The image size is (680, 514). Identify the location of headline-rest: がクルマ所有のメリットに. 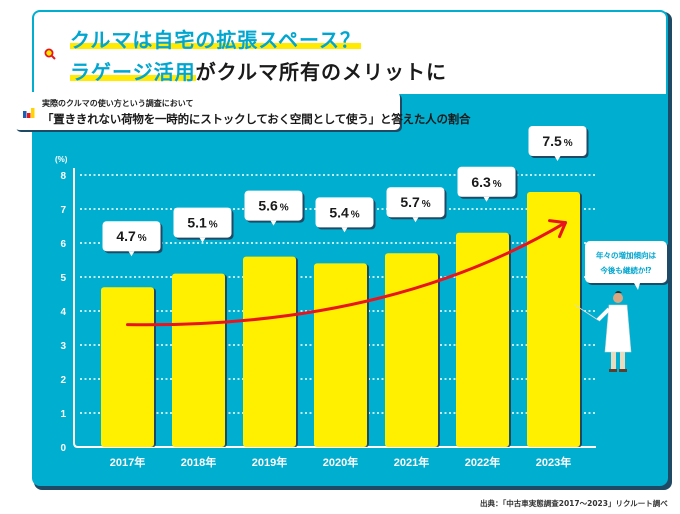
(321, 72).